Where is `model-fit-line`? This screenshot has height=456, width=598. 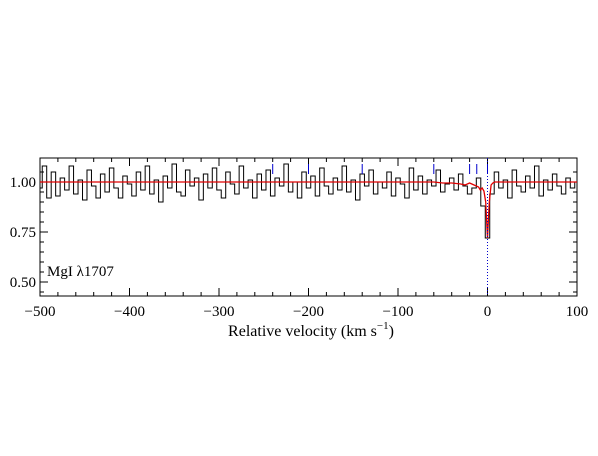
model-fit-line is located at coordinates (308, 210).